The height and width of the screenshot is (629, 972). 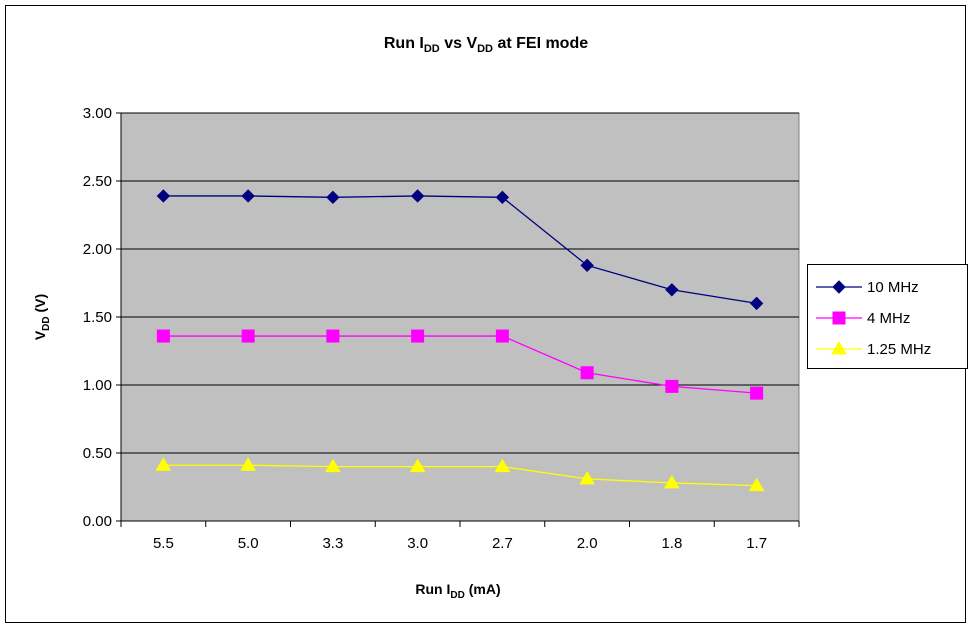 What do you see at coordinates (332, 543) in the screenshot?
I see `x-tick-label: 3.3` at bounding box center [332, 543].